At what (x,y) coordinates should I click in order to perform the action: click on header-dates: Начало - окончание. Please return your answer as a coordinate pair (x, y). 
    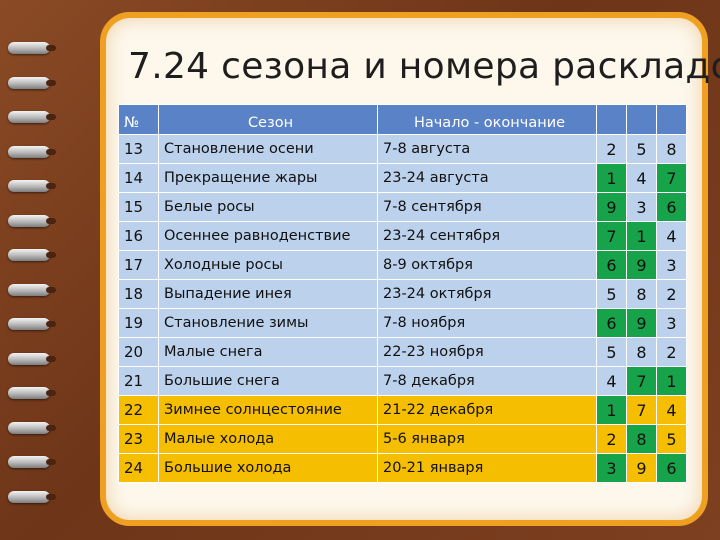
    Looking at the image, I should click on (487, 119).